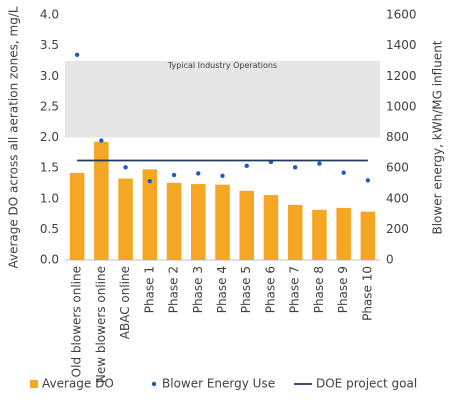  I want to click on y2-tick-label: 600, so click(397, 168).